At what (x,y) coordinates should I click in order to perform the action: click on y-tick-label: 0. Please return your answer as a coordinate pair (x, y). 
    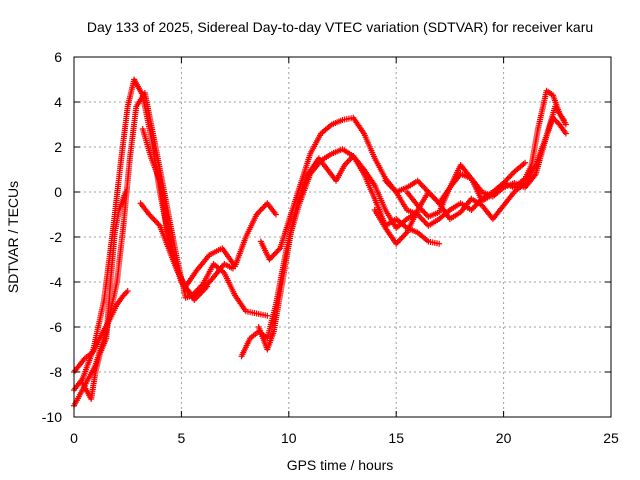
    Looking at the image, I should click on (58, 192).